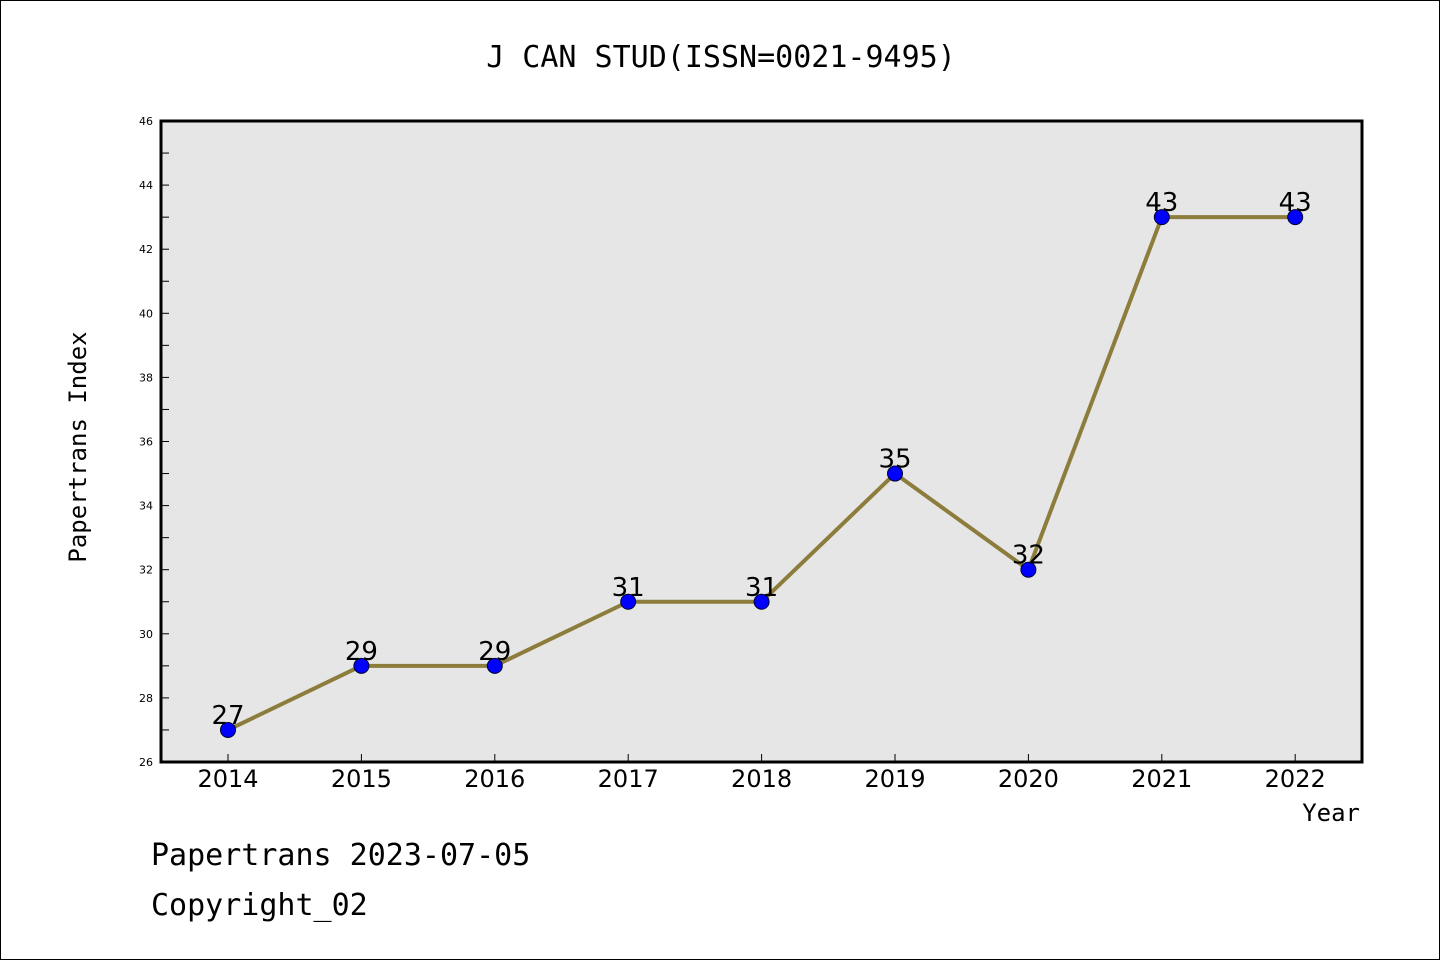  I want to click on y-tick-label: 44, so click(146, 185).